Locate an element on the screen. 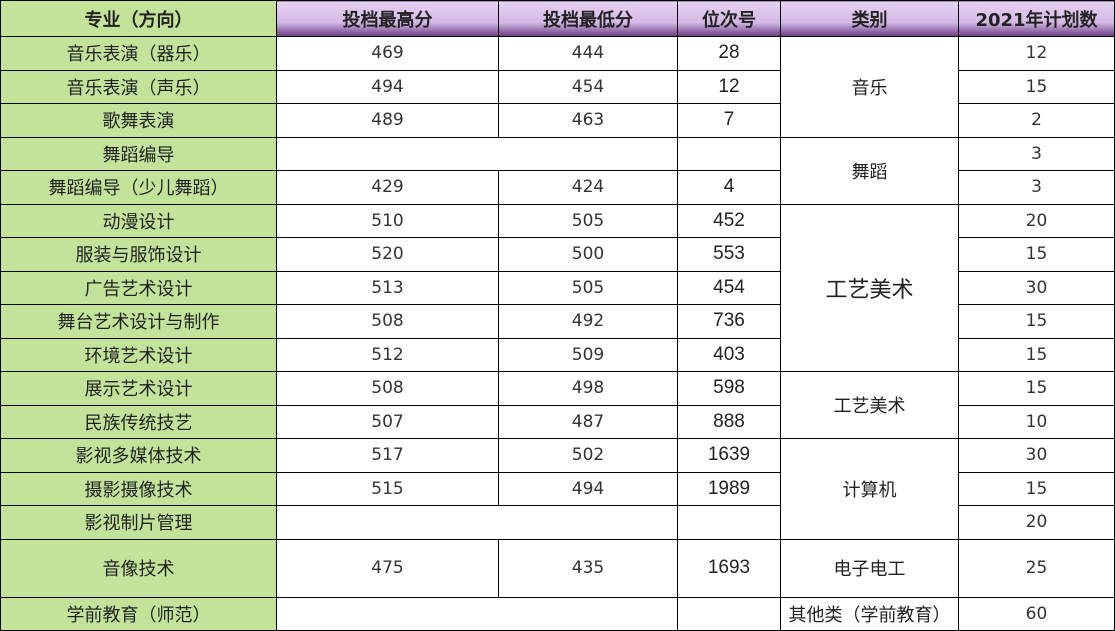  rank-number: 553 is located at coordinates (729, 254).